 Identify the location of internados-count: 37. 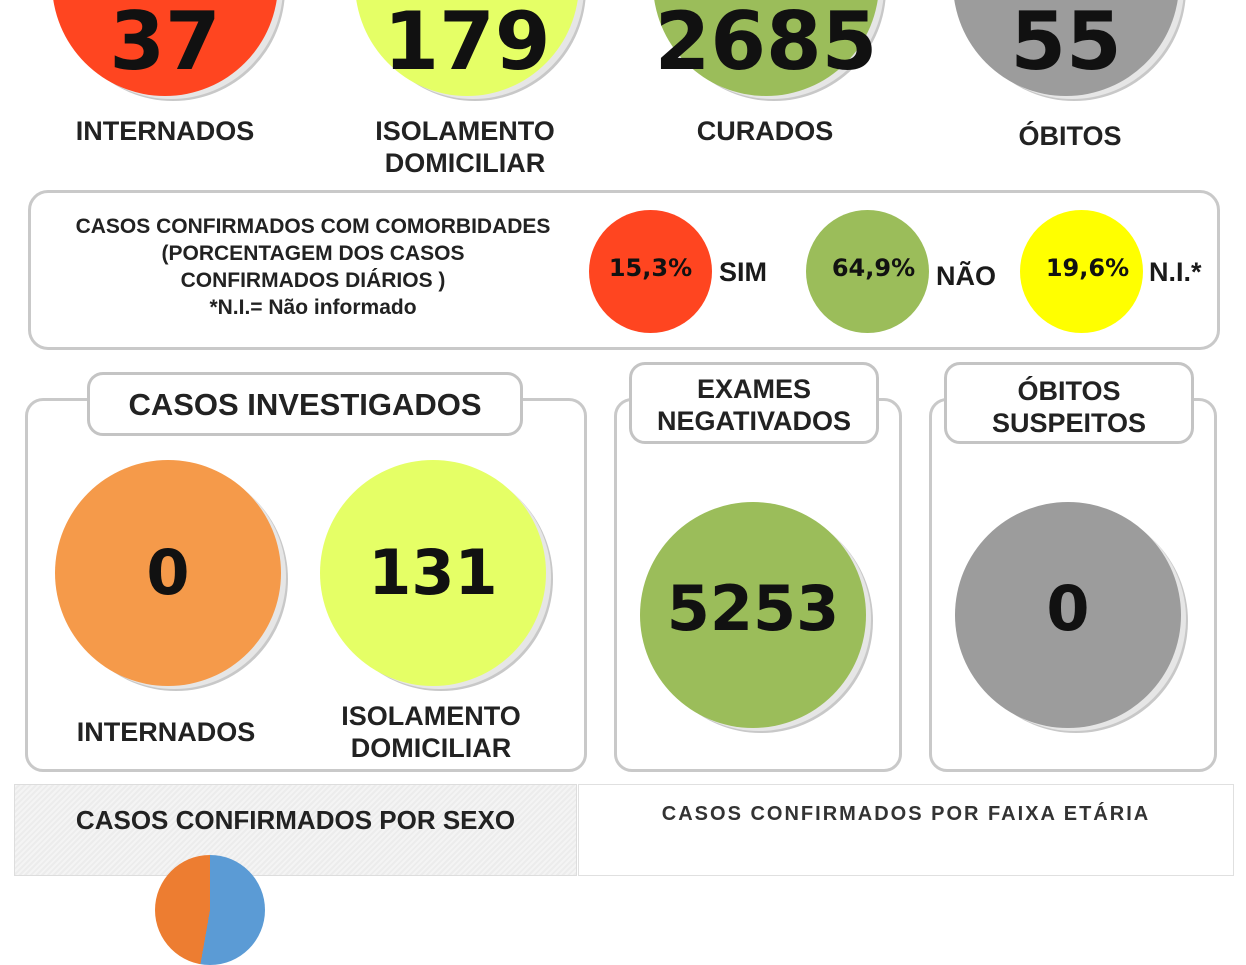
(165, 44).